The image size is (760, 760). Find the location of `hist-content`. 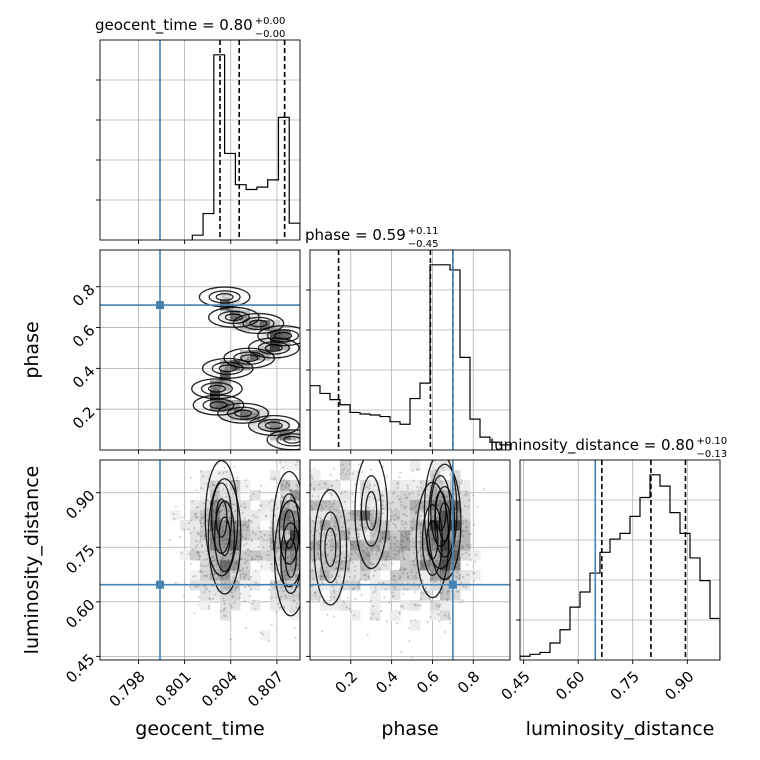

hist-content is located at coordinates (229, 140).